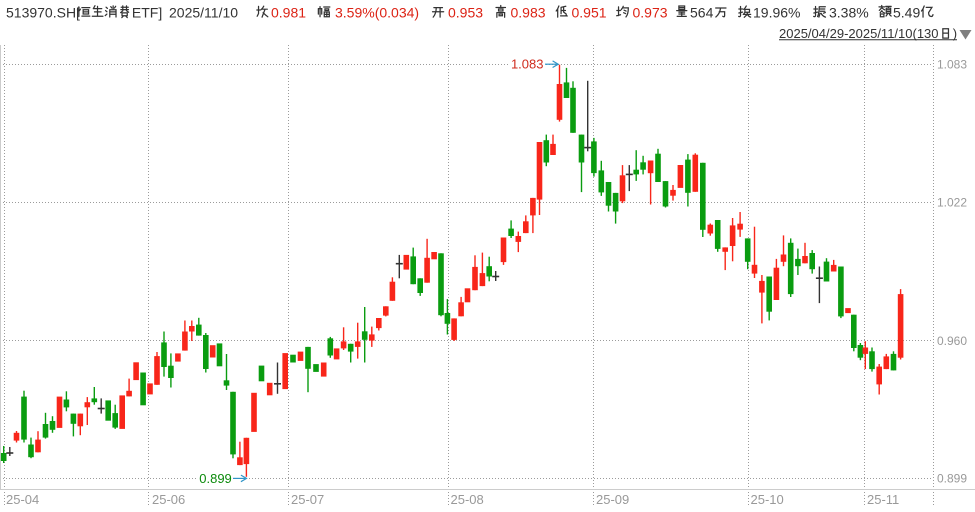 This screenshot has width=975, height=512. What do you see at coordinates (883, 499) in the screenshot?
I see `svg-text: 25-11` at bounding box center [883, 499].